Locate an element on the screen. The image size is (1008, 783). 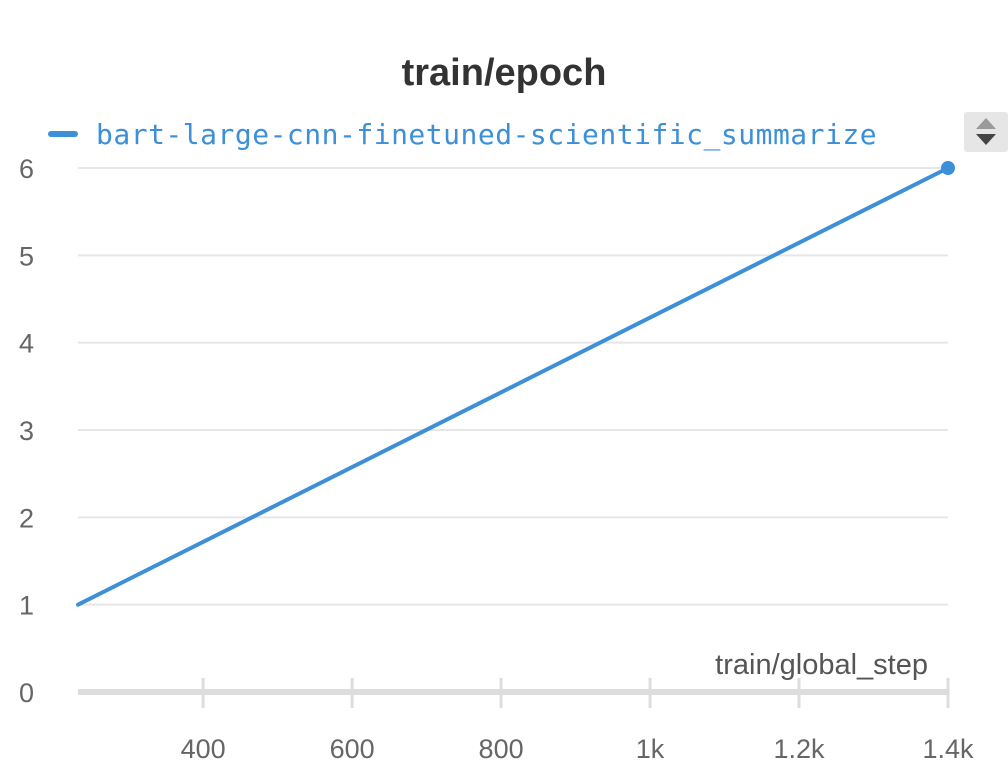
y-tick-label: 4 is located at coordinates (26, 344).